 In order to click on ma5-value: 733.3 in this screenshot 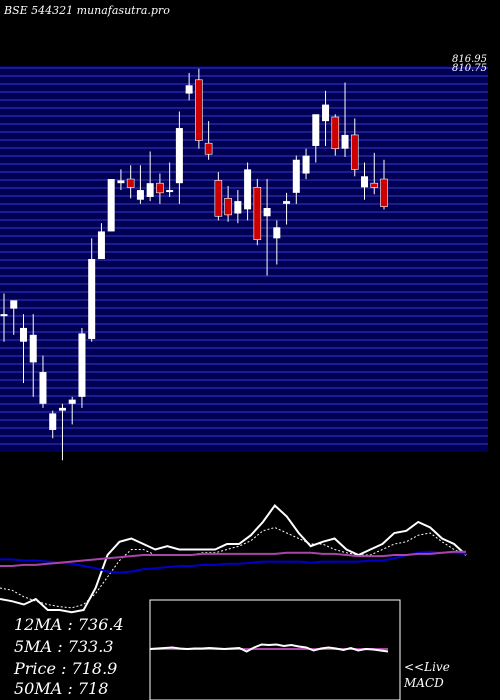, I will do `click(90, 646)`.